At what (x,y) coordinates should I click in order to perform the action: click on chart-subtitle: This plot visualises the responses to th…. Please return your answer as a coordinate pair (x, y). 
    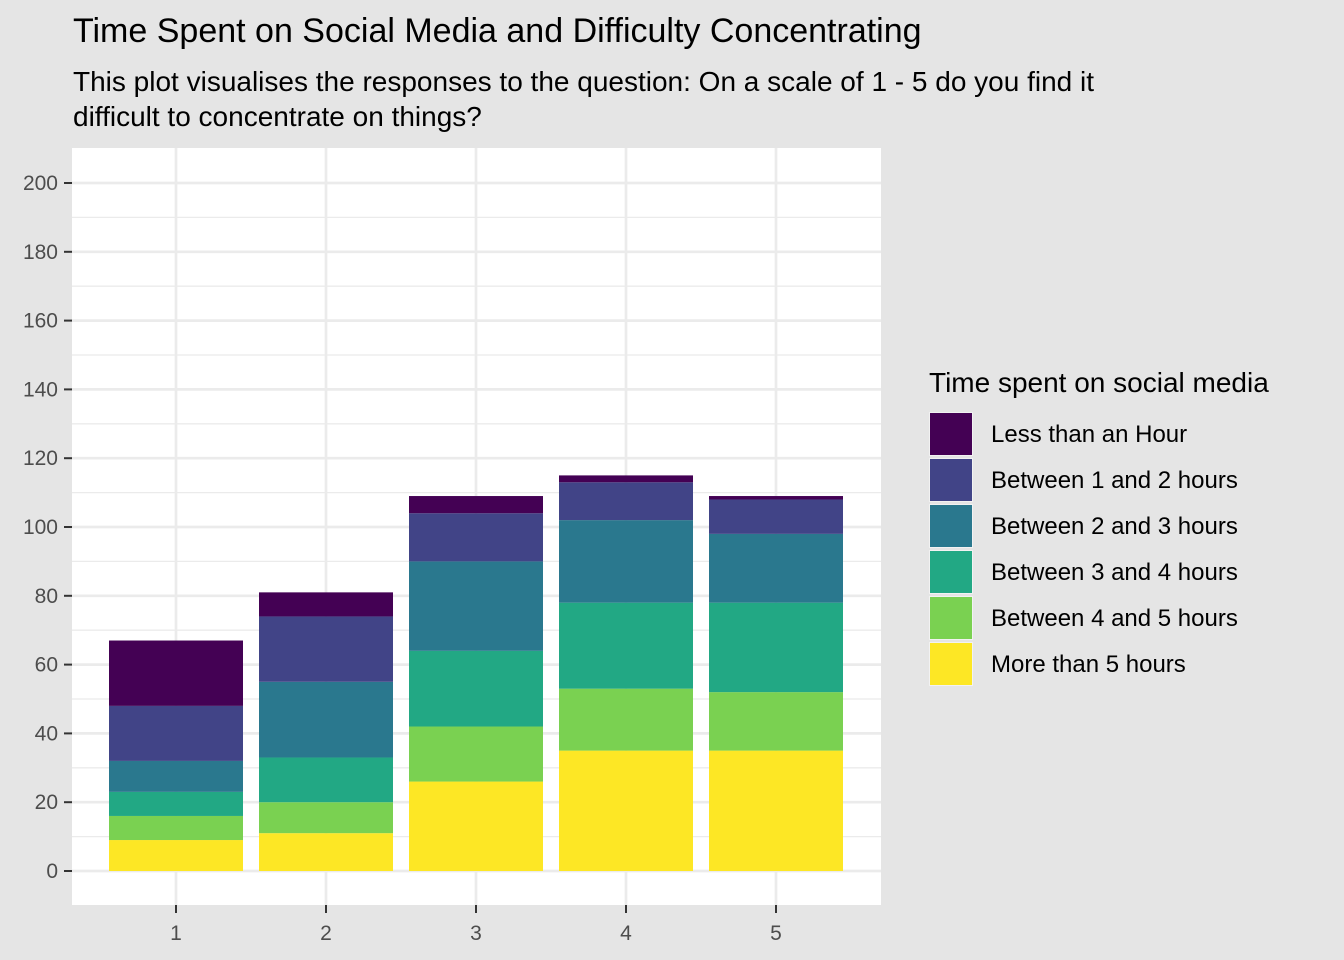
    Looking at the image, I should click on (584, 99).